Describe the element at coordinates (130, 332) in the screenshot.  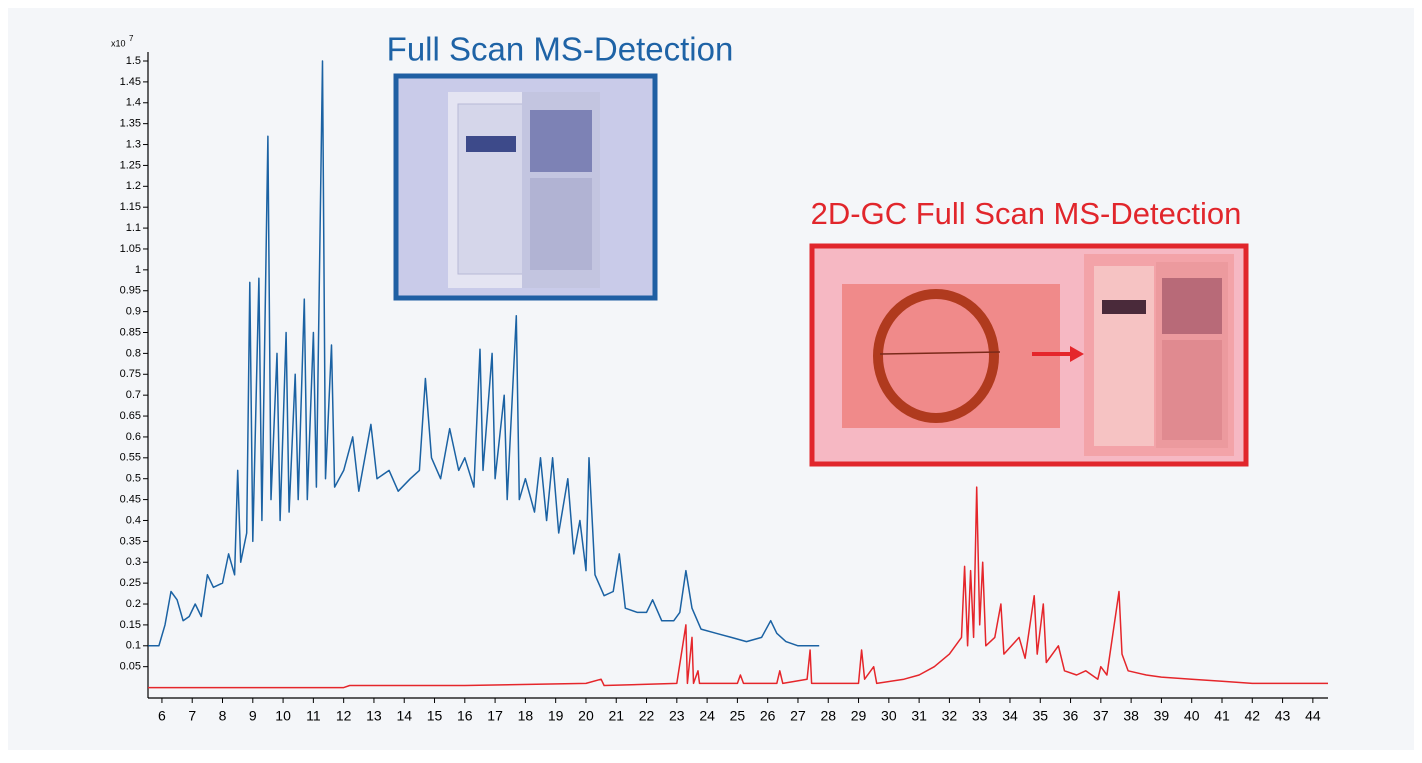
I see `y-tick-label: 0.85` at that location.